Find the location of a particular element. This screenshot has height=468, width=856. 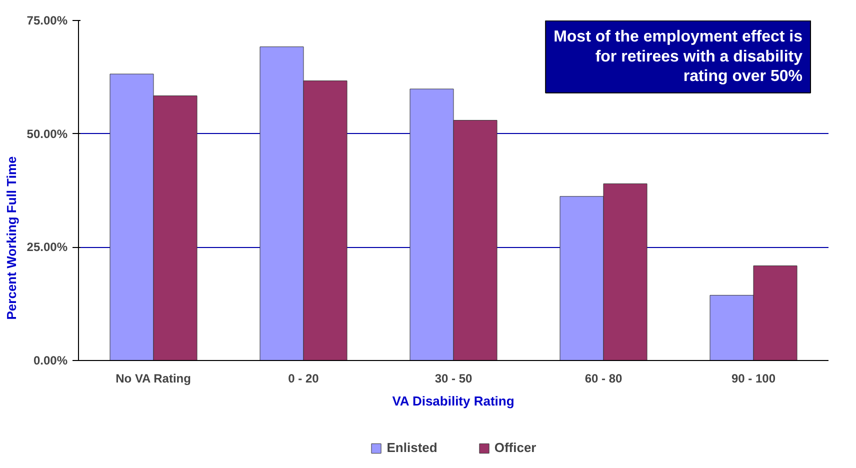

x-tick-label: 60 - 80 is located at coordinates (603, 379).